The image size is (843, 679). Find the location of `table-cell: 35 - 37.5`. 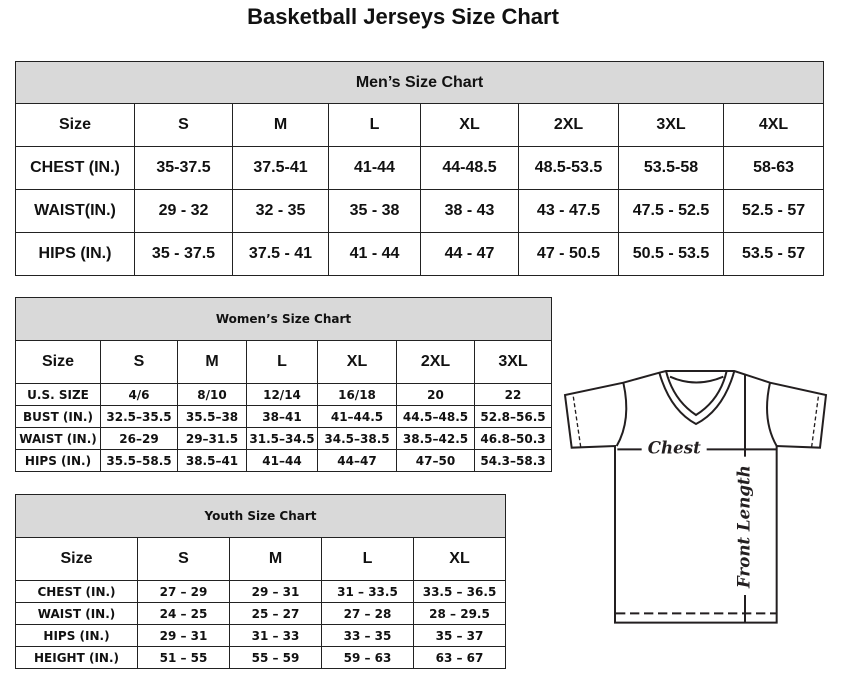

table-cell: 35 - 37.5 is located at coordinates (183, 254).